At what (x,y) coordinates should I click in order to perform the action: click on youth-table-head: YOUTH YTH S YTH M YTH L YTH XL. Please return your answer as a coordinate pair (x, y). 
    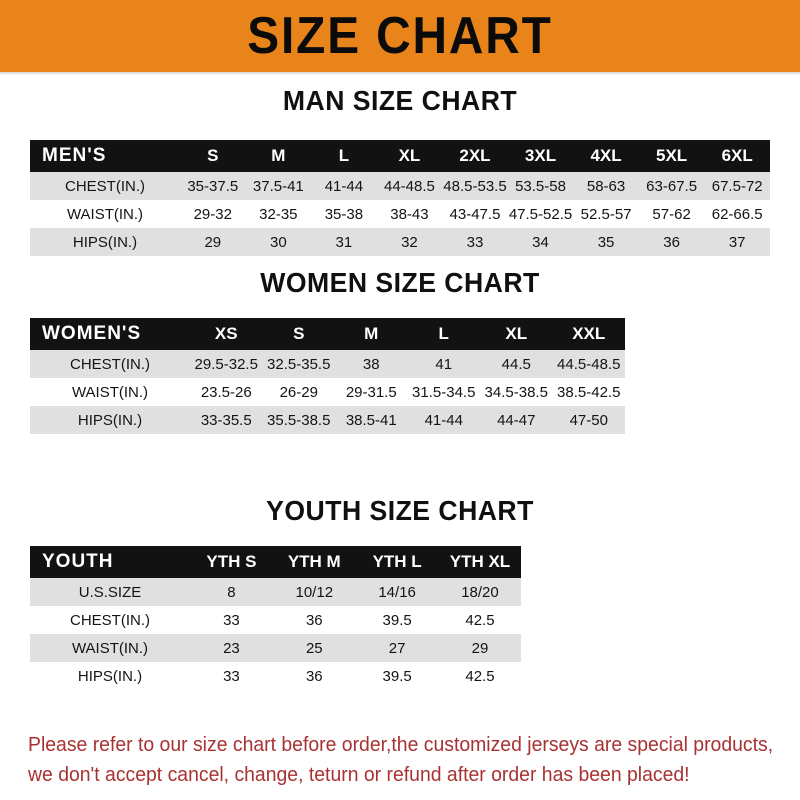
    Looking at the image, I should click on (400, 562).